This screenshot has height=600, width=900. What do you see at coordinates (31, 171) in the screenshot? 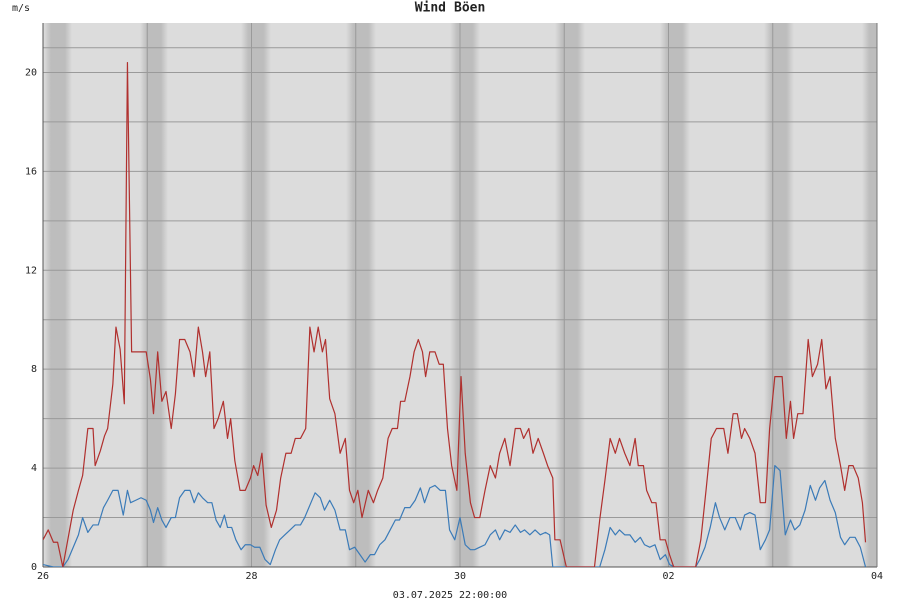
I see `y-tick-label: 16` at bounding box center [31, 171].